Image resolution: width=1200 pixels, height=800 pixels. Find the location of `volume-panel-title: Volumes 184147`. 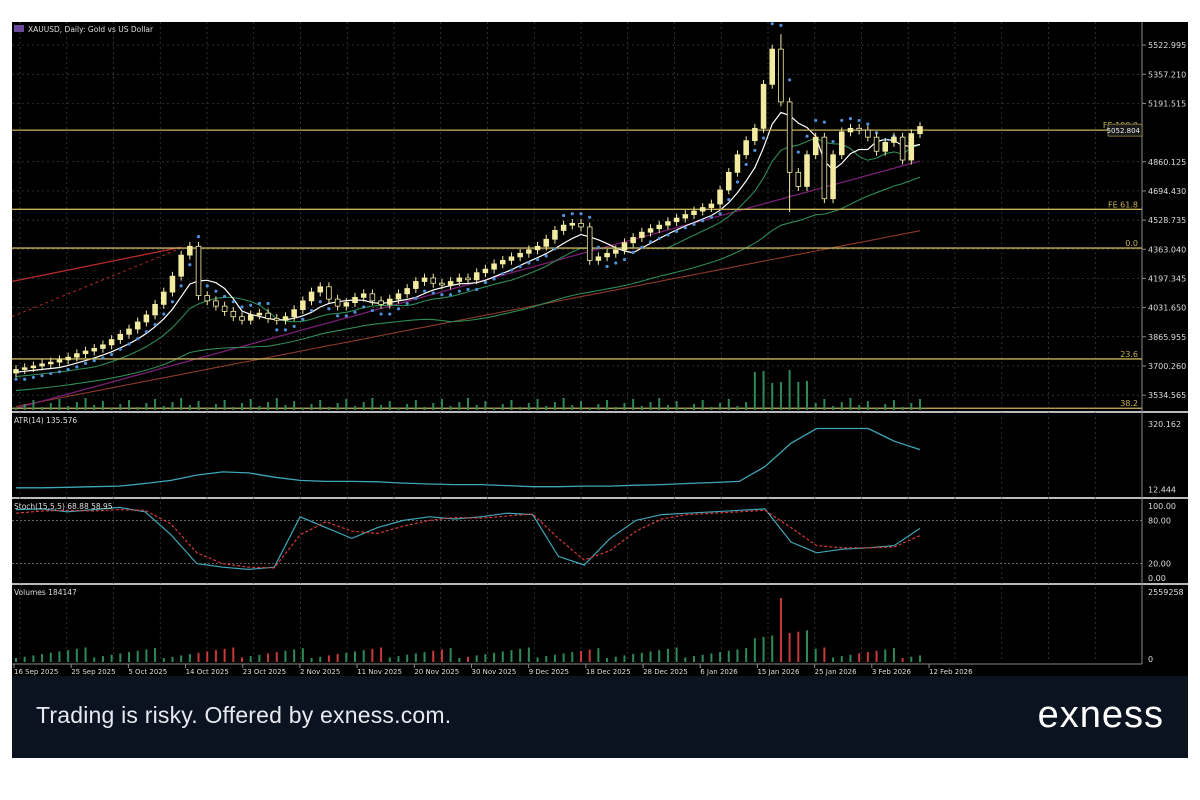

volume-panel-title: Volumes 184147 is located at coordinates (45, 592).